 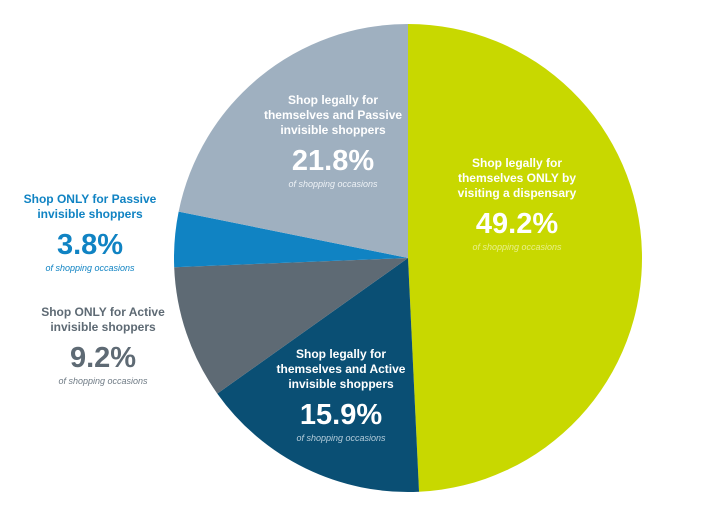 What do you see at coordinates (333, 115) in the screenshot?
I see `slice-label-line: themselves and Passive` at bounding box center [333, 115].